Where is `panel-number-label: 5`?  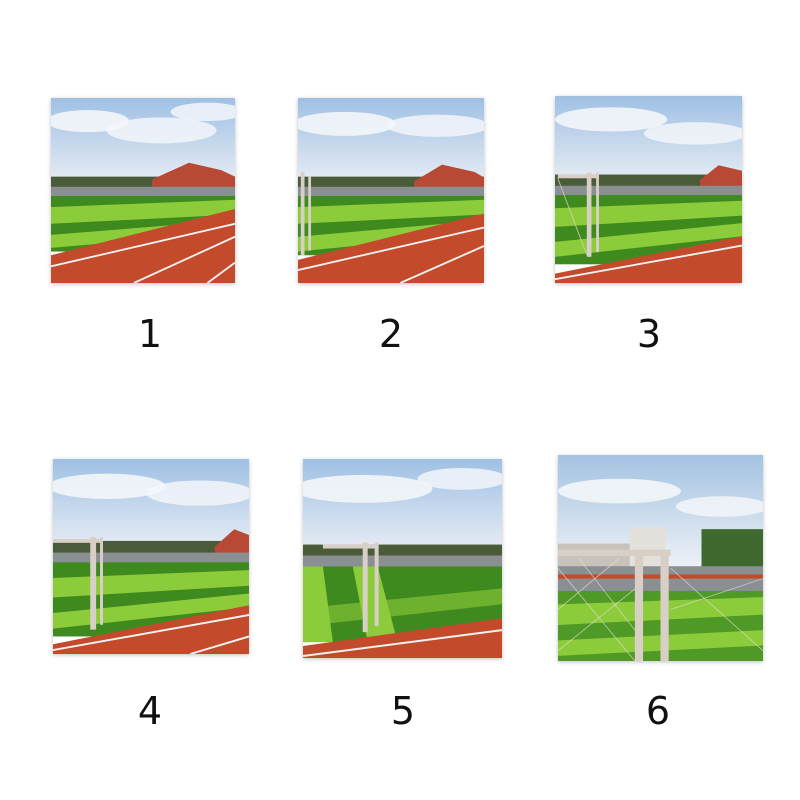
panel-number-label: 5 is located at coordinates (403, 711).